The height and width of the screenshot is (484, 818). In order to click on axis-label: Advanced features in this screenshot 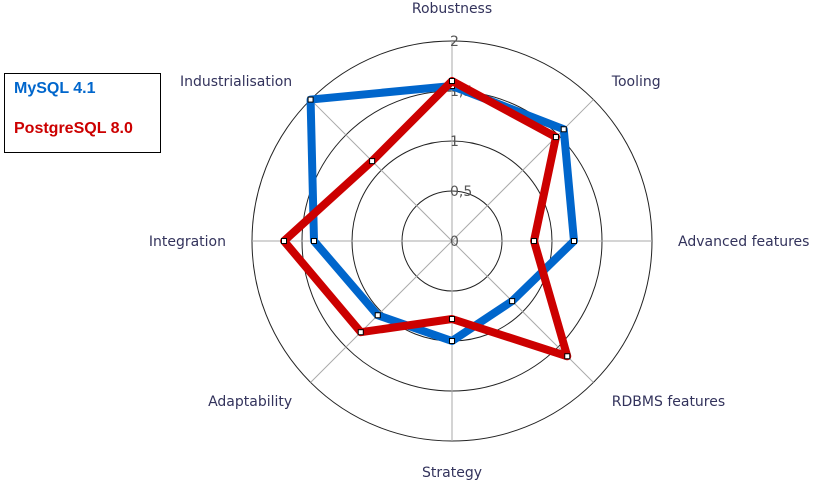, I will do `click(743, 242)`.